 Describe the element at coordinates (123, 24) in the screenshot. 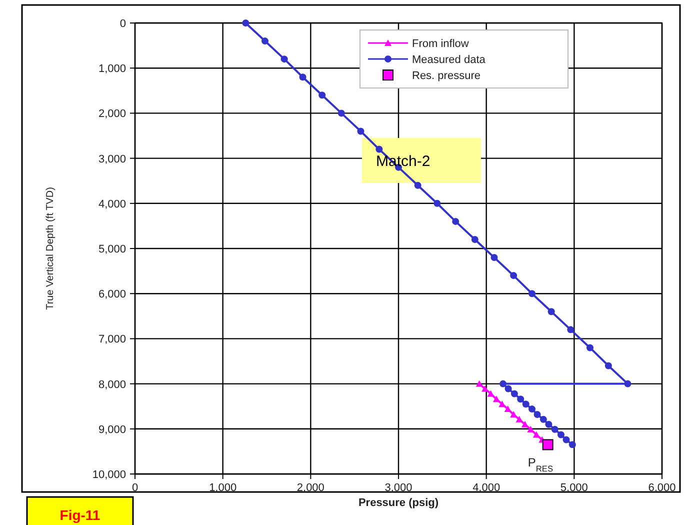

I see `y-tick-label: 0` at that location.